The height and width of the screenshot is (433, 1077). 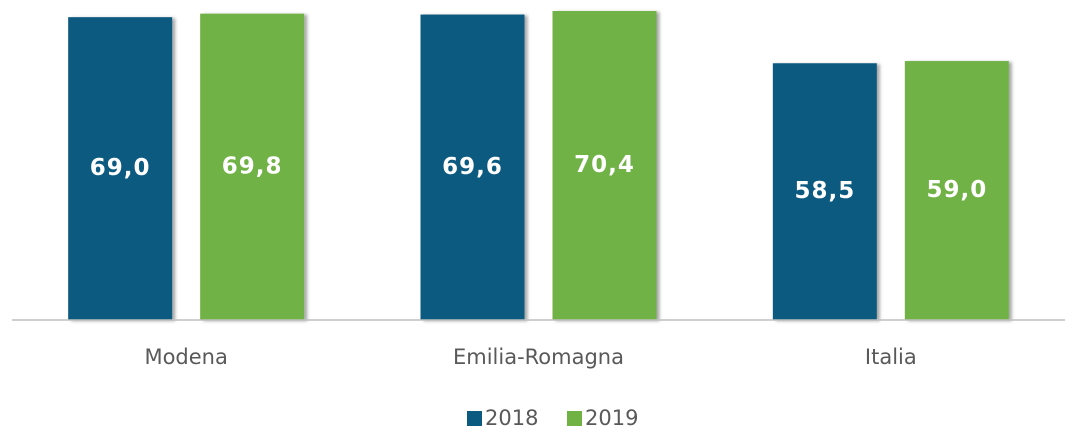 I want to click on value-label: 58,5, so click(x=824, y=191).